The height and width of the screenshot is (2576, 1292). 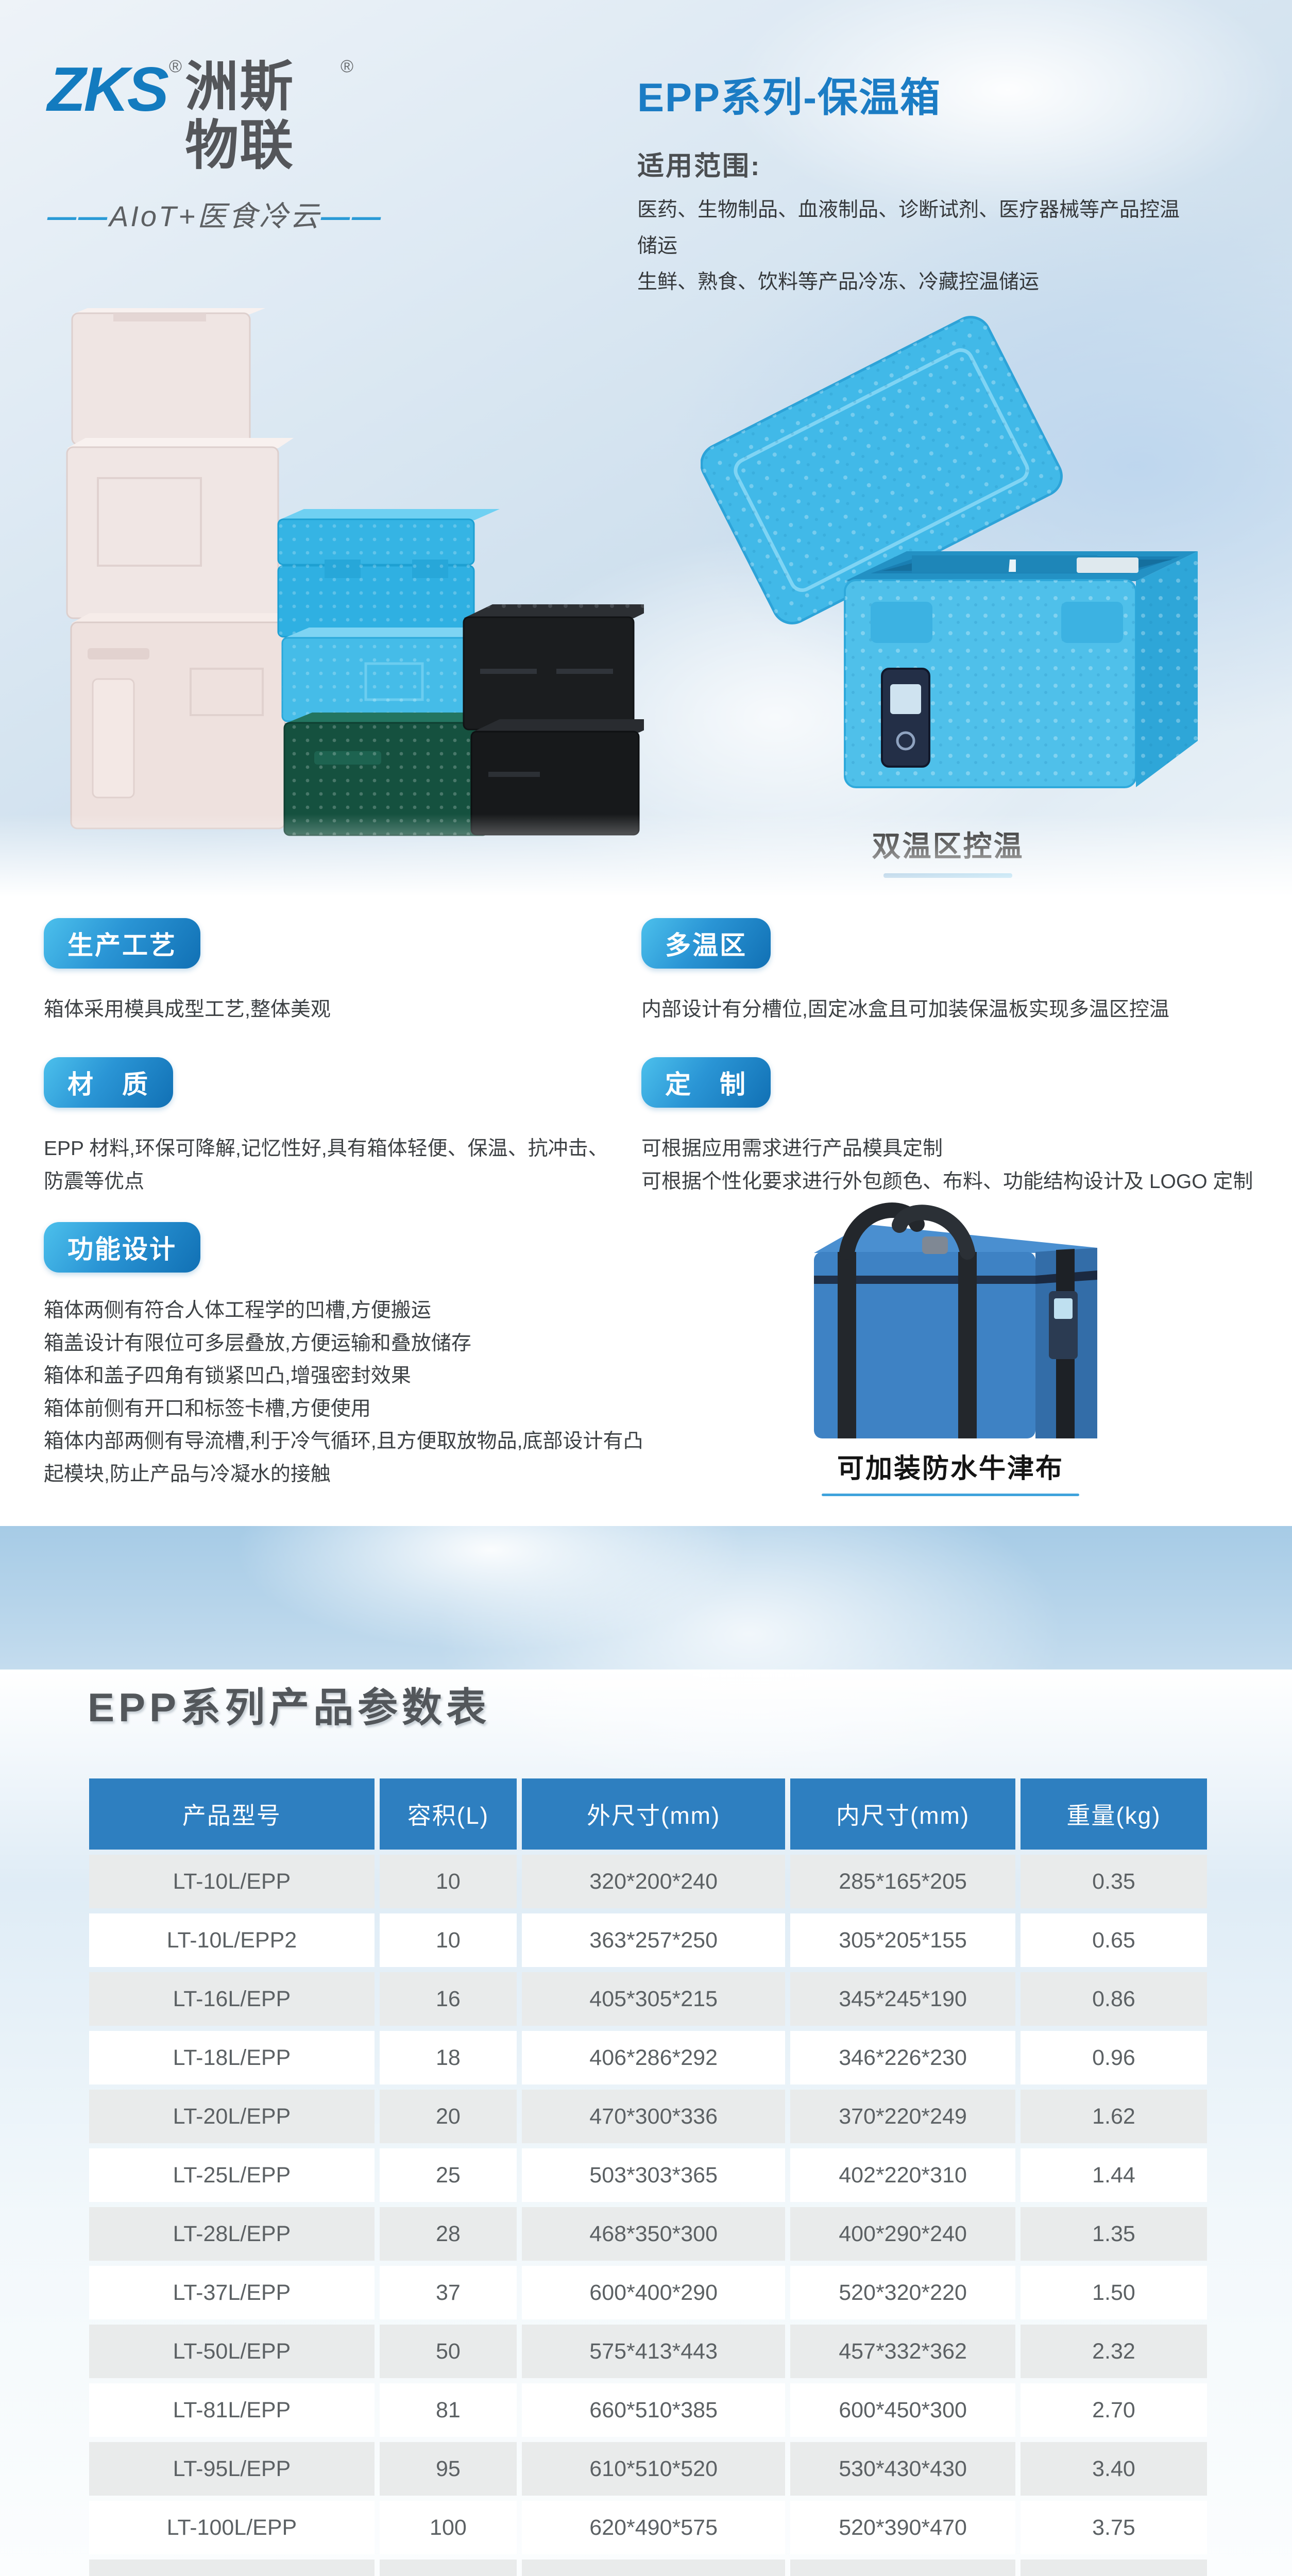 I want to click on table-row: LT-50L/EPP 50 575*413*443 457*332*362 2.32, so click(x=648, y=2351).